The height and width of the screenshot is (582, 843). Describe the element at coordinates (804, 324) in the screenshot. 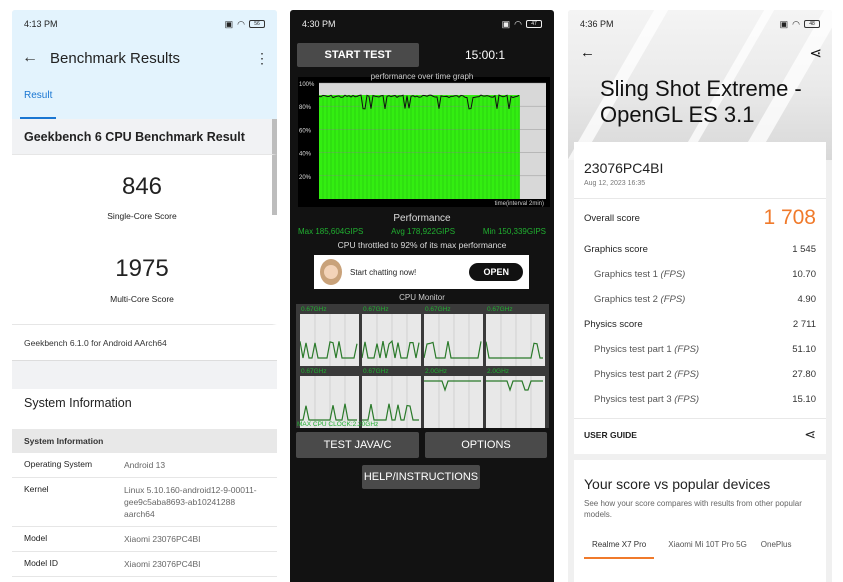

I see `physics-score: 2 711` at that location.